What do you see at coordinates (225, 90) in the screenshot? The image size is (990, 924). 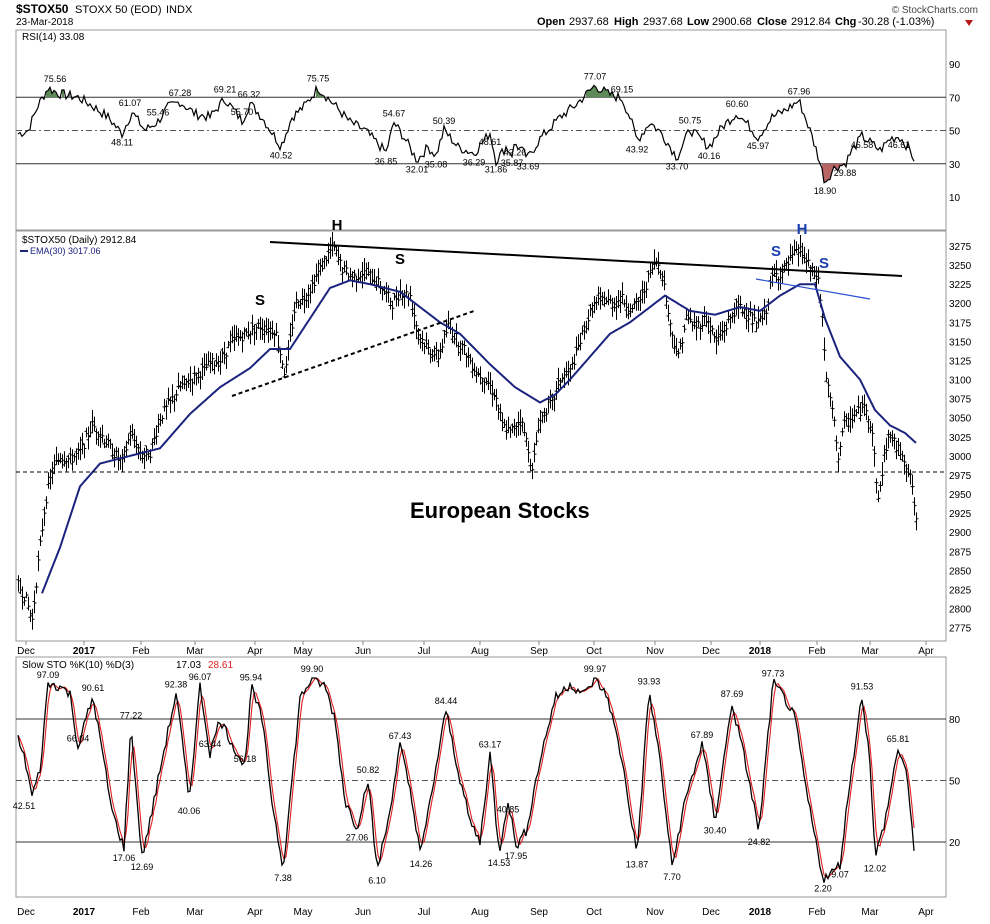 I see `rsi-annotation: 69.21` at bounding box center [225, 90].